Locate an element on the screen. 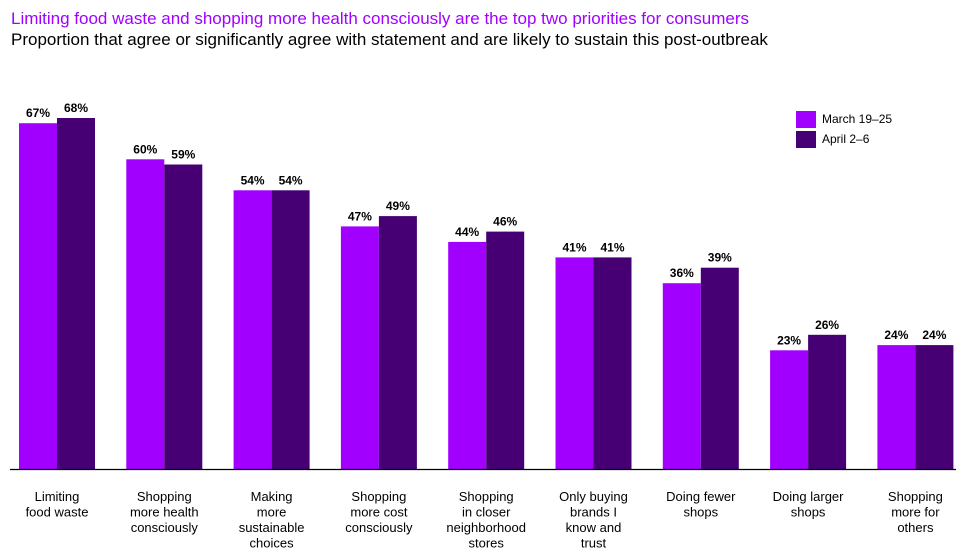 This screenshot has width=962, height=548. data-label-series-2: 59% is located at coordinates (183, 155).